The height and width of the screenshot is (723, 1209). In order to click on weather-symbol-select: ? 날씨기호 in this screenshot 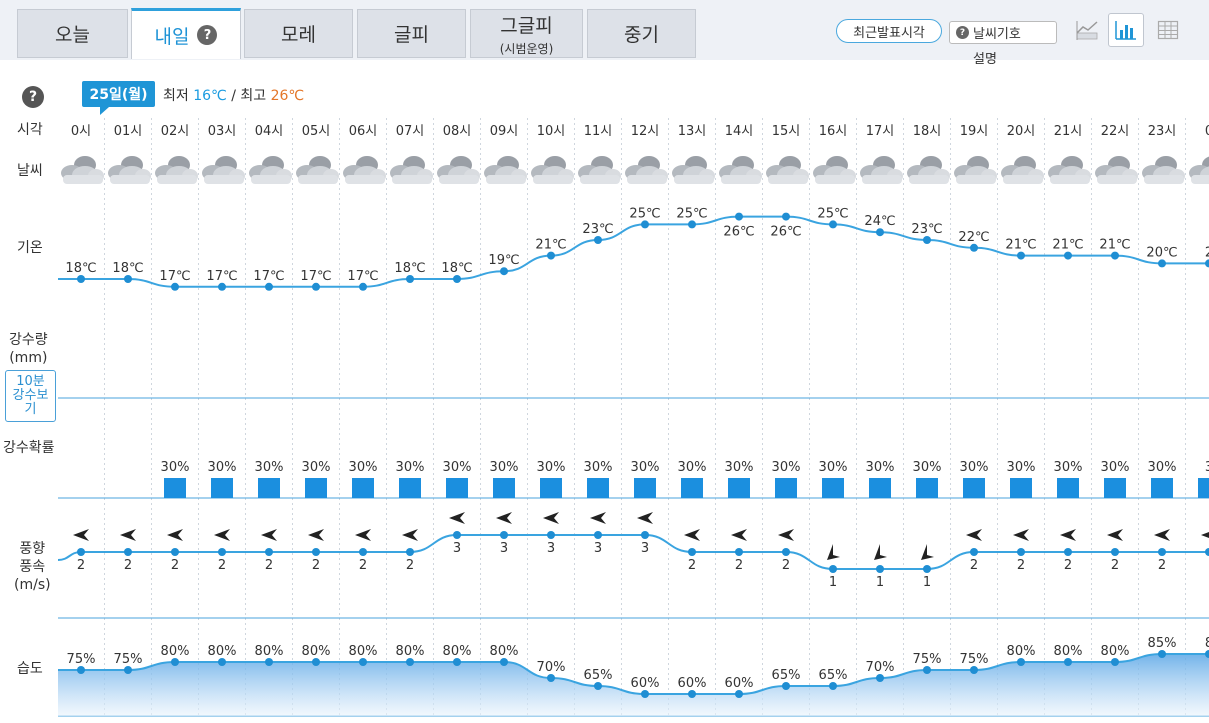, I will do `click(1003, 32)`.